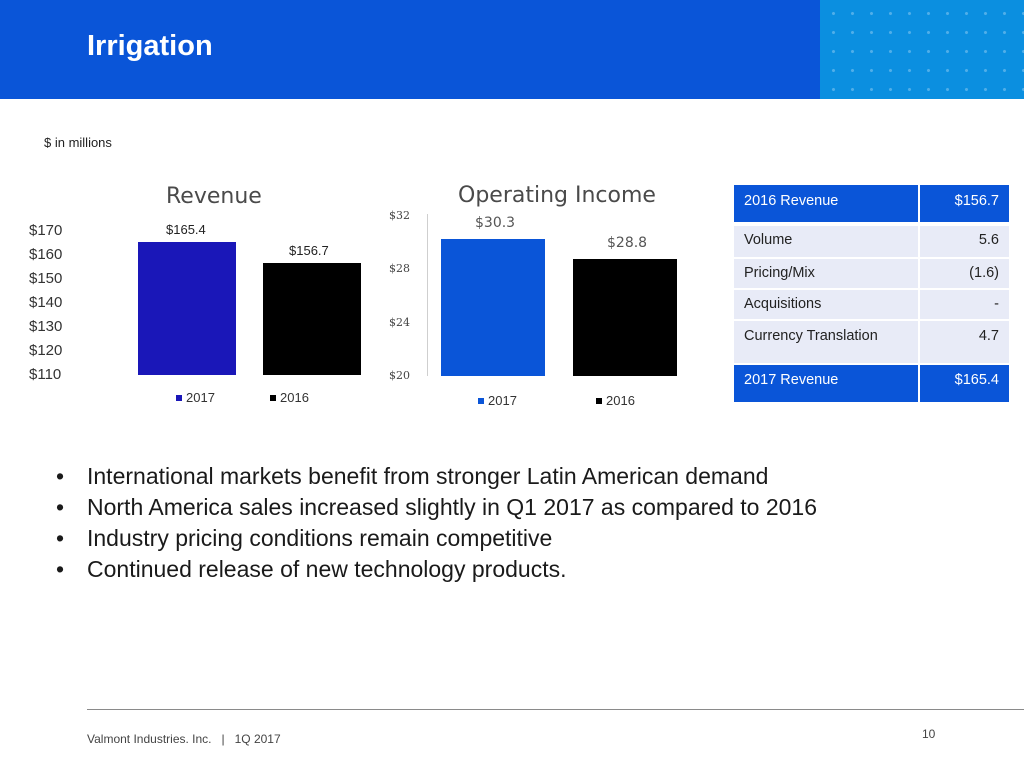  I want to click on y-tick-label: $160, so click(46, 254).